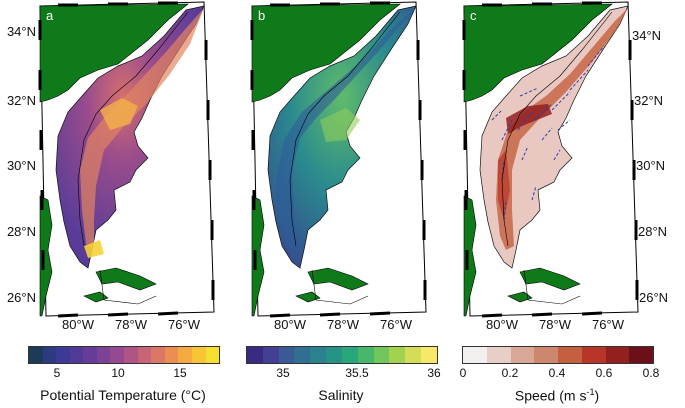 The width and height of the screenshot is (685, 408). What do you see at coordinates (608, 324) in the screenshot?
I see `lon-label-c-76: 76°W` at bounding box center [608, 324].